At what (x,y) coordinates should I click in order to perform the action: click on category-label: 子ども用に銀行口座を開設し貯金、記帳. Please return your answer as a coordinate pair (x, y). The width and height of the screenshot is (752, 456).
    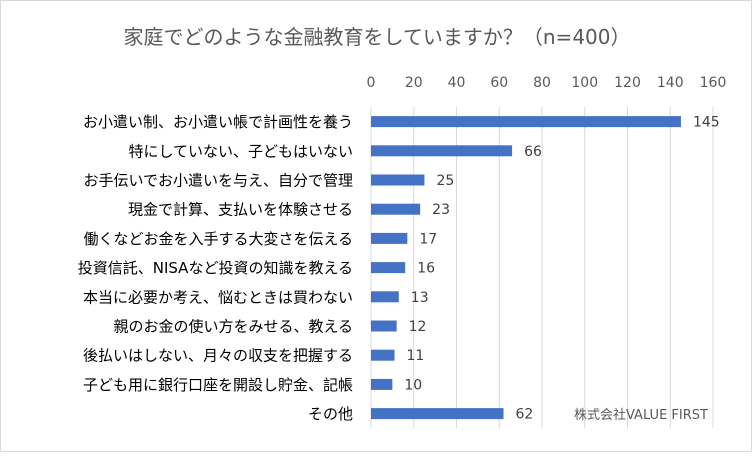
    Looking at the image, I should click on (218, 385).